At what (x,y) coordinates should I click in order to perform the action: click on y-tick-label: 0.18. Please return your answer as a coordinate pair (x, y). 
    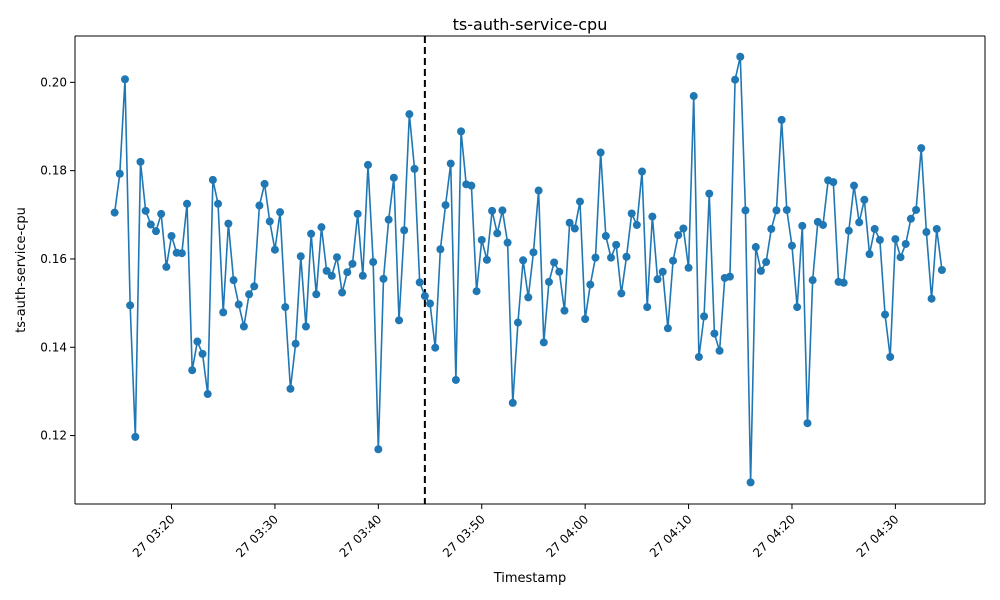
    Looking at the image, I should click on (53, 171).